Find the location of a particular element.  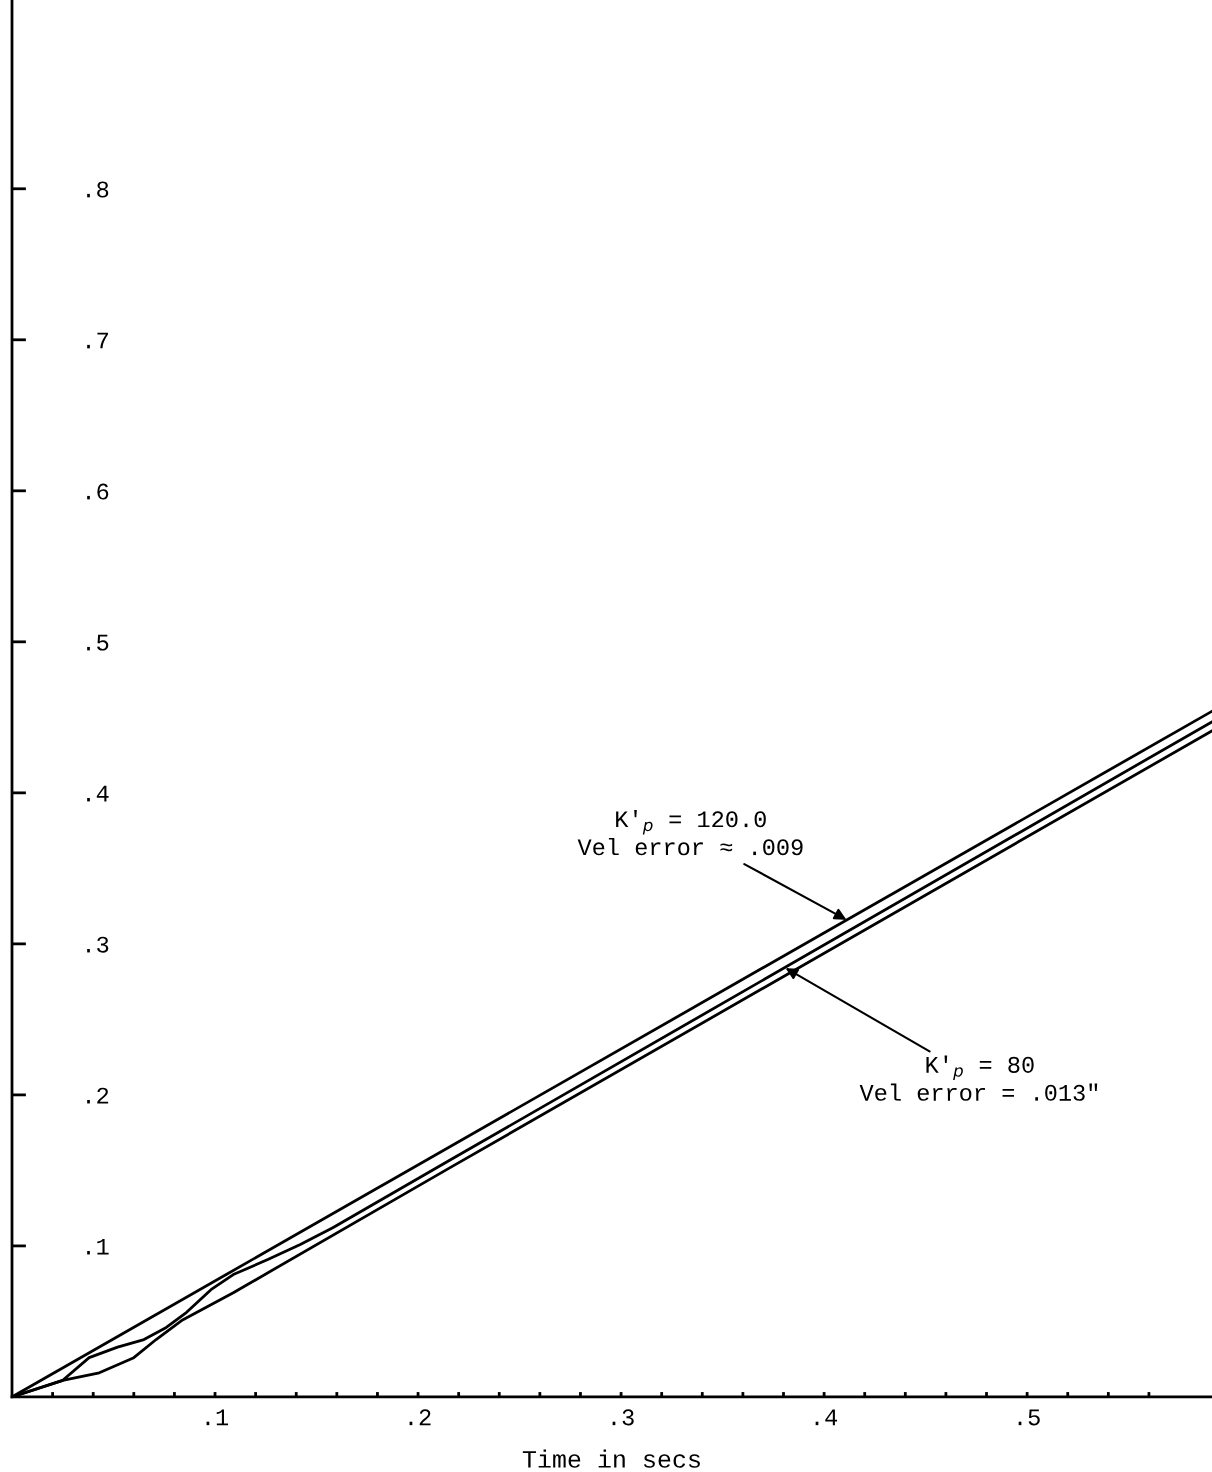

x-tick-label: .1 is located at coordinates (217, 1417).